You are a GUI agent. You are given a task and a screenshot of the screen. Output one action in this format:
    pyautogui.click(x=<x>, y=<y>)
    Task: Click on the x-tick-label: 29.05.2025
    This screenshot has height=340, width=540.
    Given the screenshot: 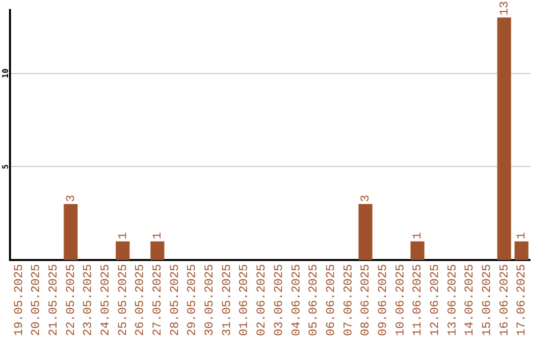 What is the action you would take?
    pyautogui.click(x=192, y=300)
    